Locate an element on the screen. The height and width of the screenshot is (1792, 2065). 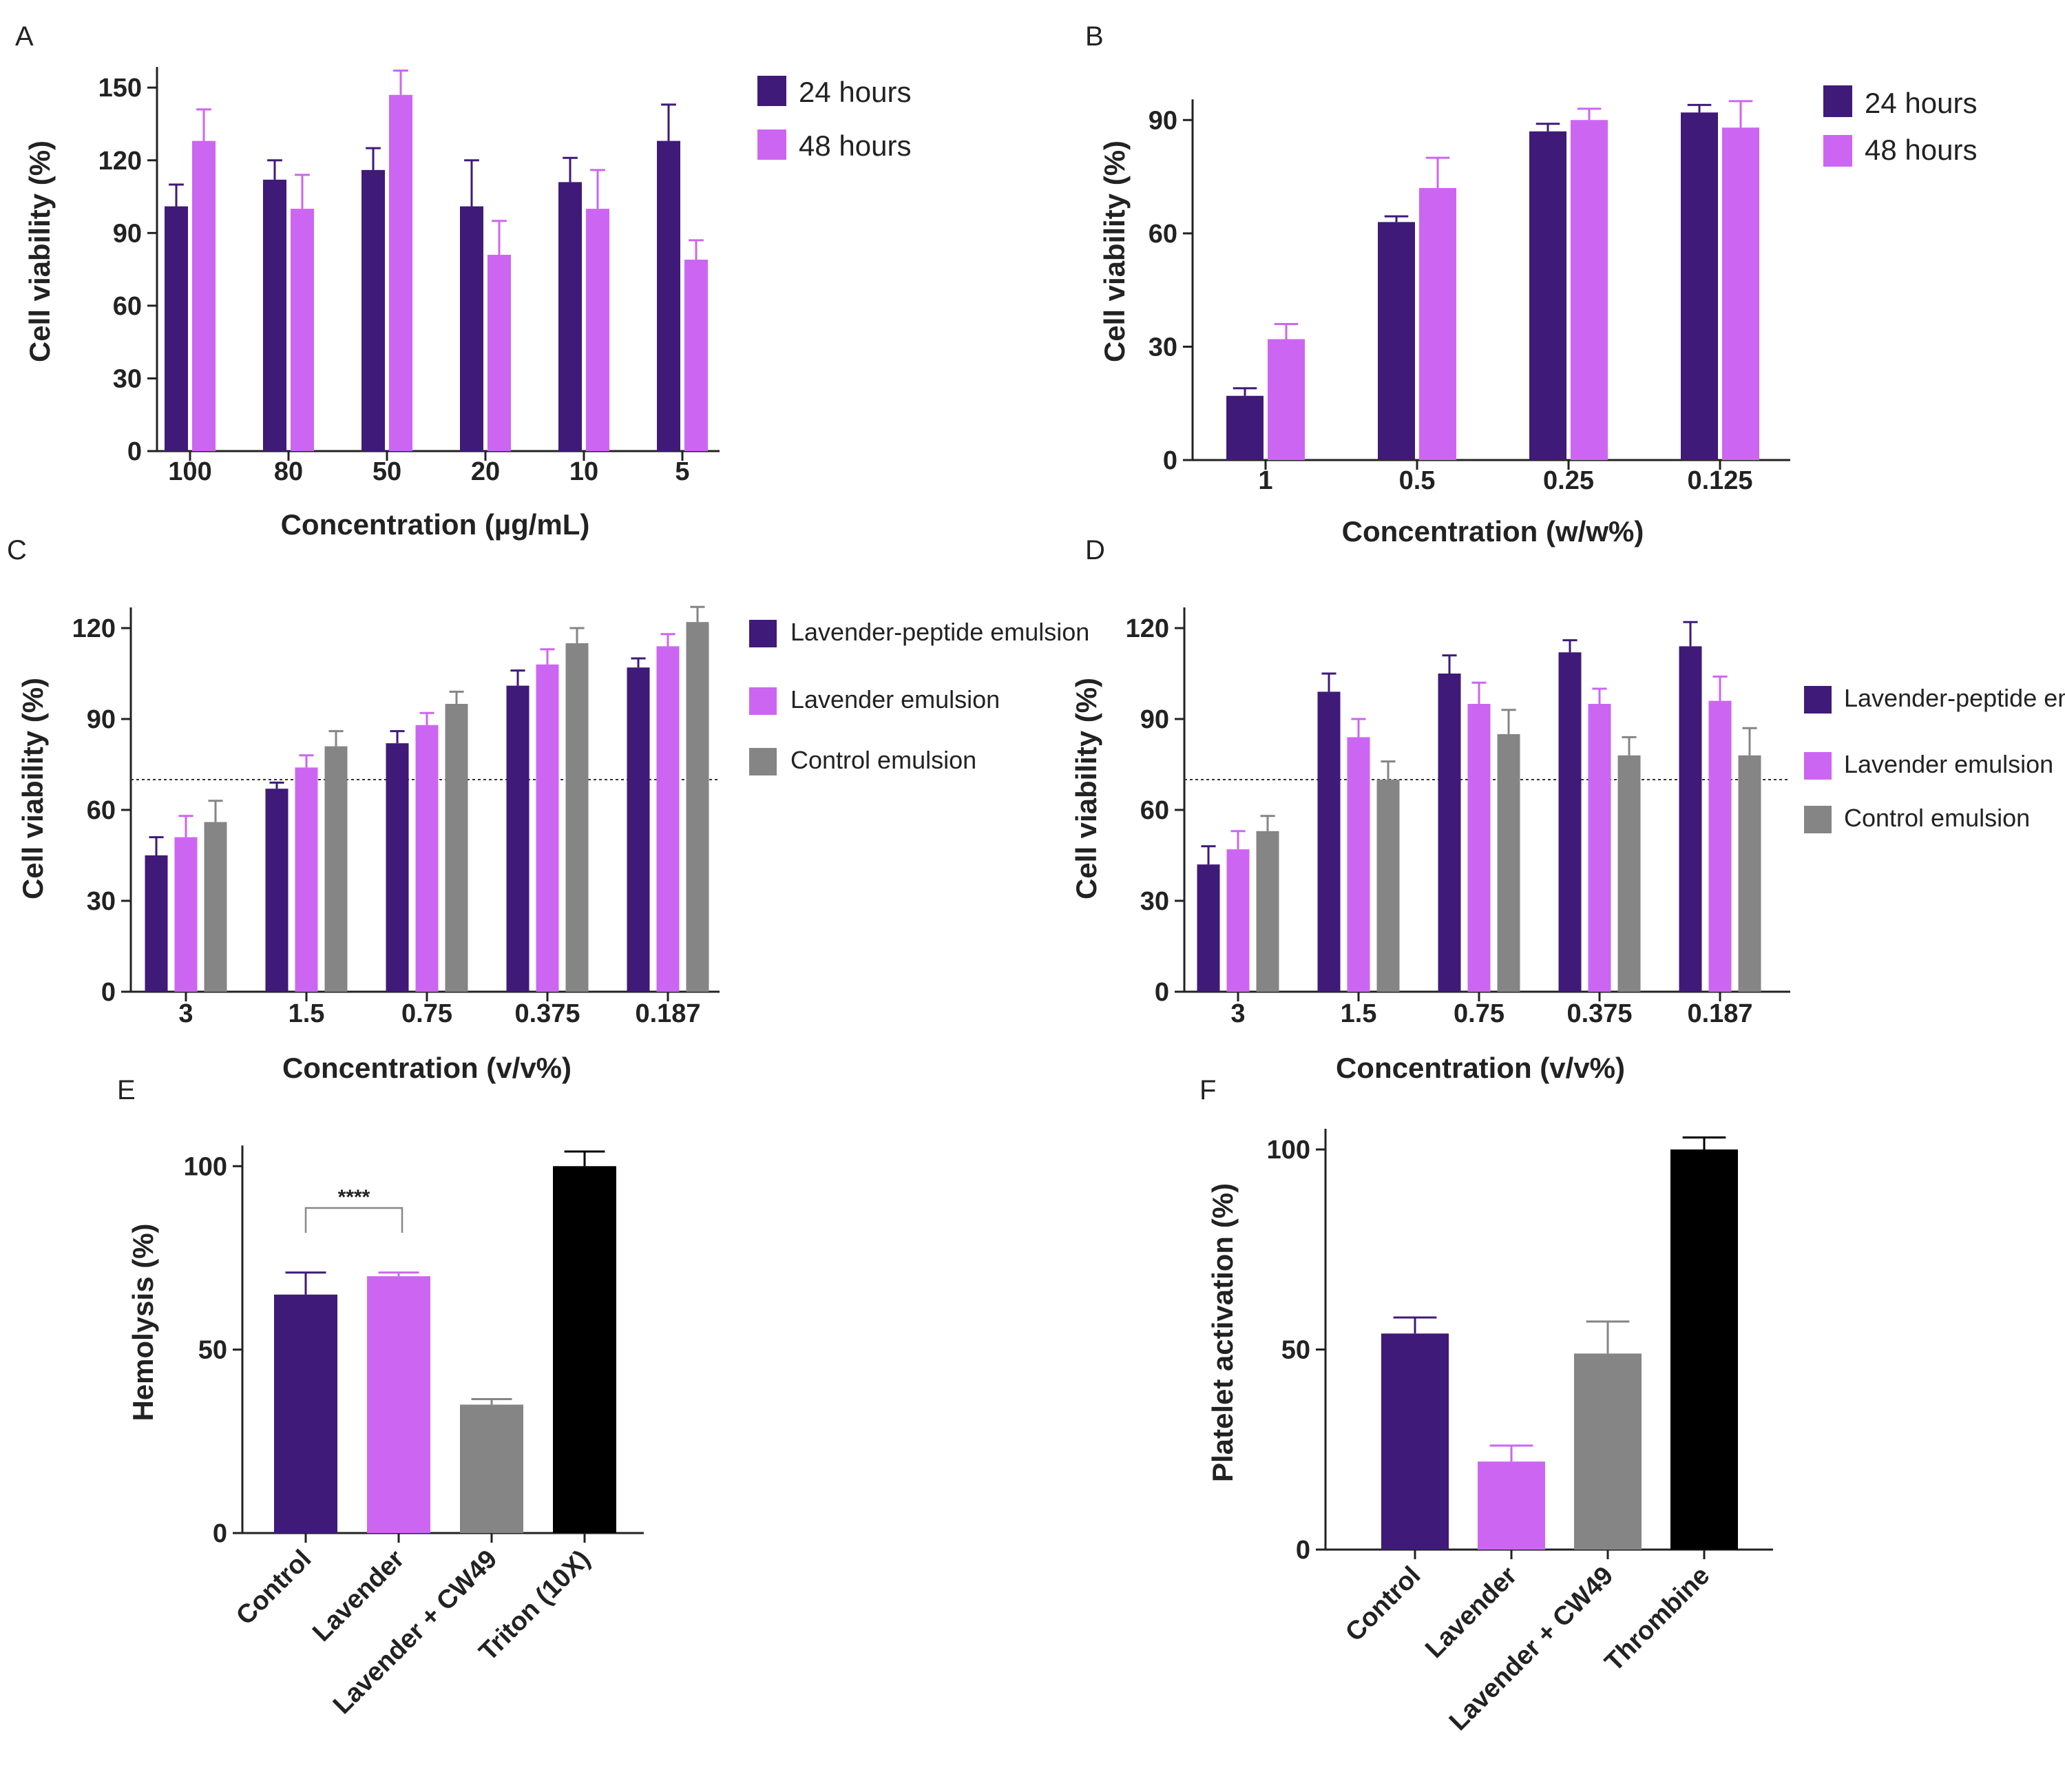
significance-bracket: **** is located at coordinates (353, 1209).